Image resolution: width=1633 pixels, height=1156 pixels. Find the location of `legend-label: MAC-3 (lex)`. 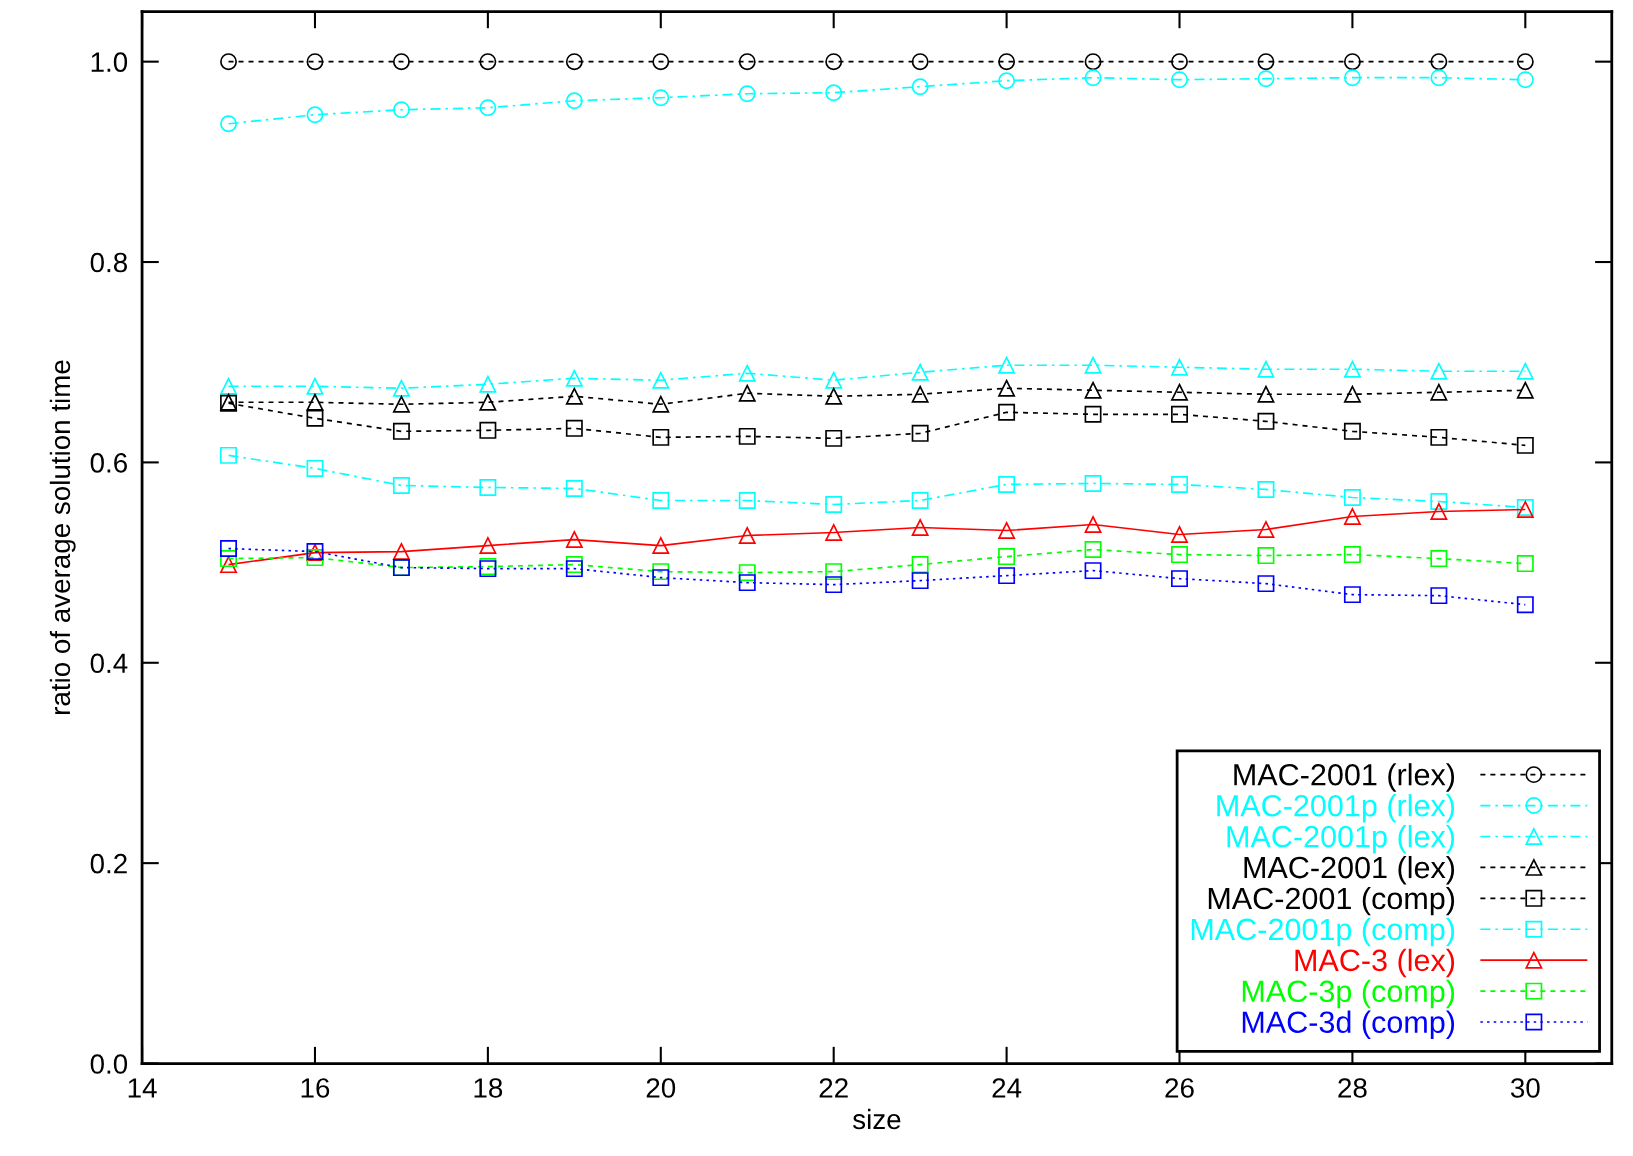

legend-label: MAC-3 (lex) is located at coordinates (1375, 963).